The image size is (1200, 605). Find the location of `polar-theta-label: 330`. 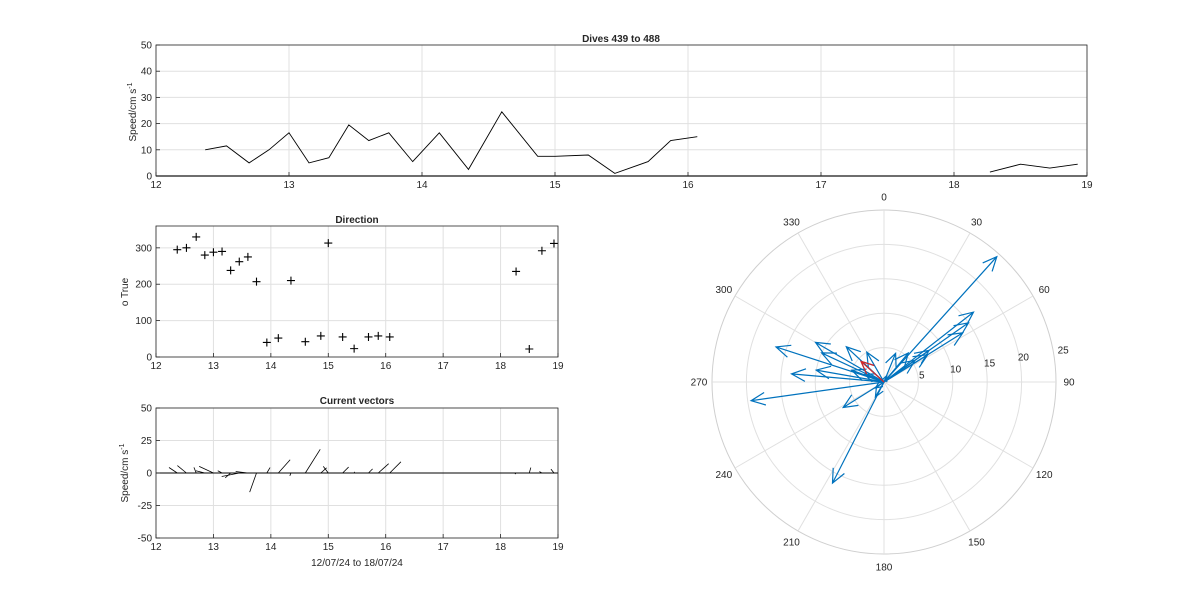

polar-theta-label: 330 is located at coordinates (791, 222).